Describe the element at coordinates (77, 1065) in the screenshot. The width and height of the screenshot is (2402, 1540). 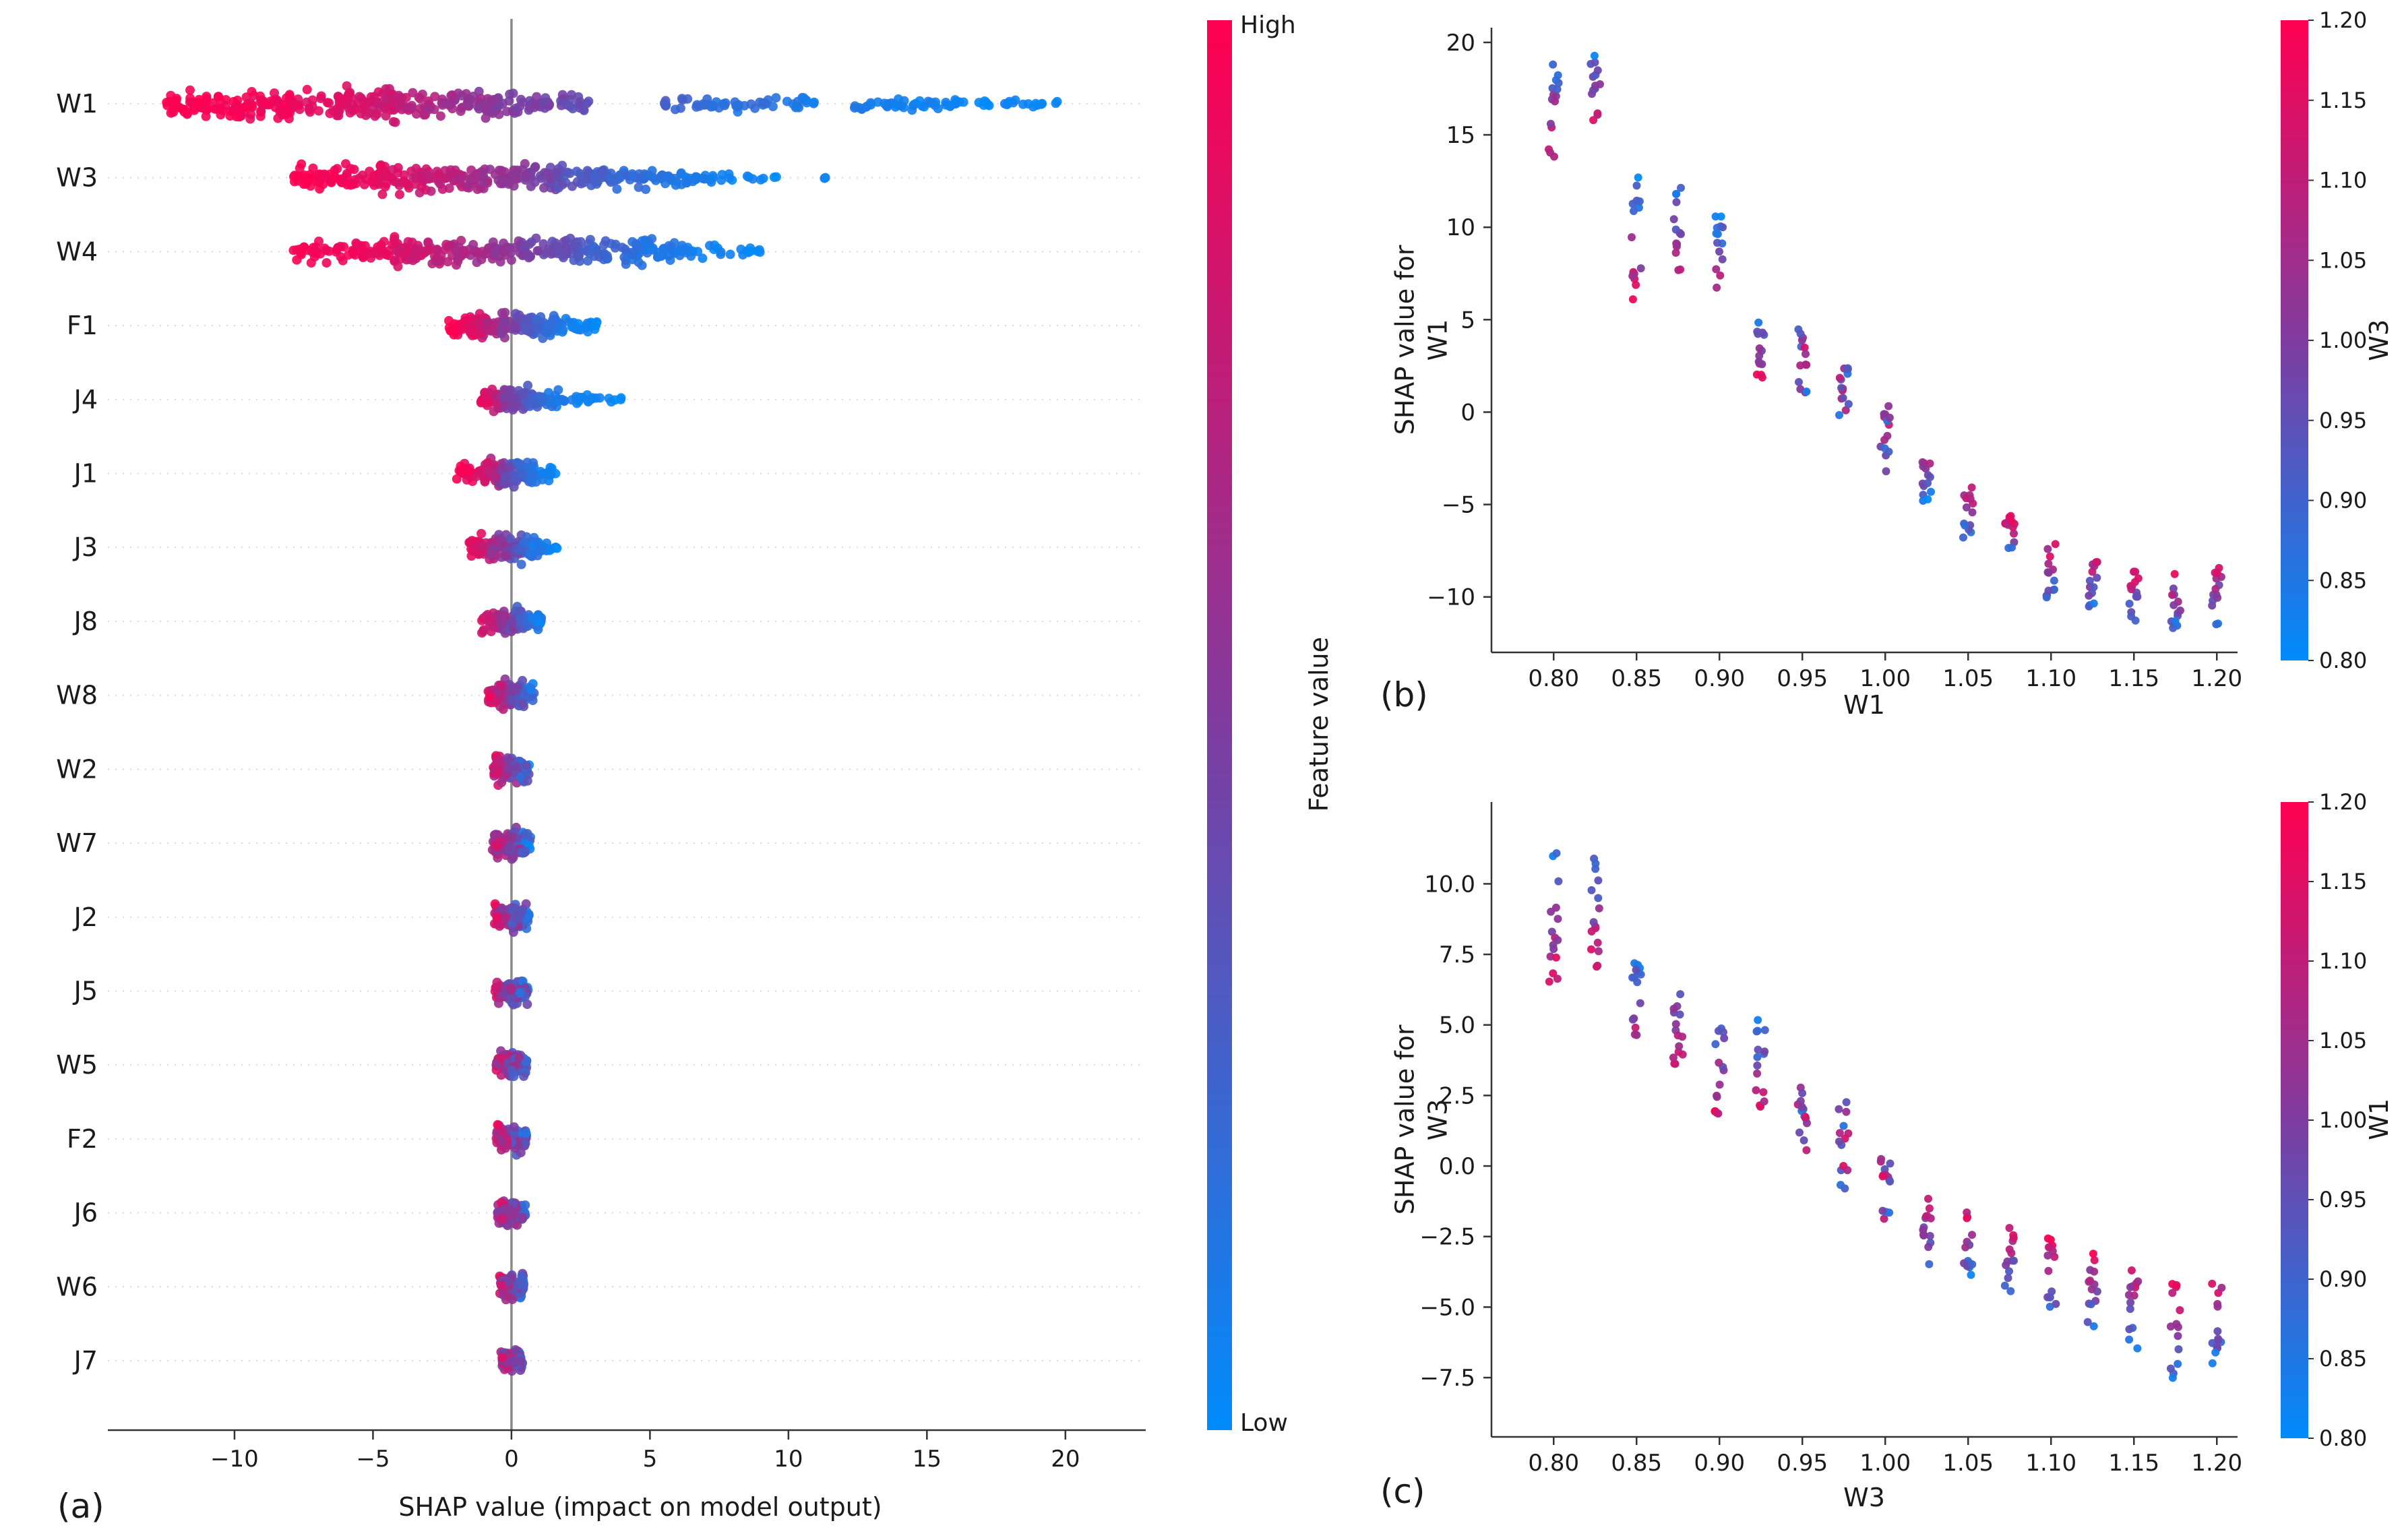
I see `feature-label-W5: W5` at that location.